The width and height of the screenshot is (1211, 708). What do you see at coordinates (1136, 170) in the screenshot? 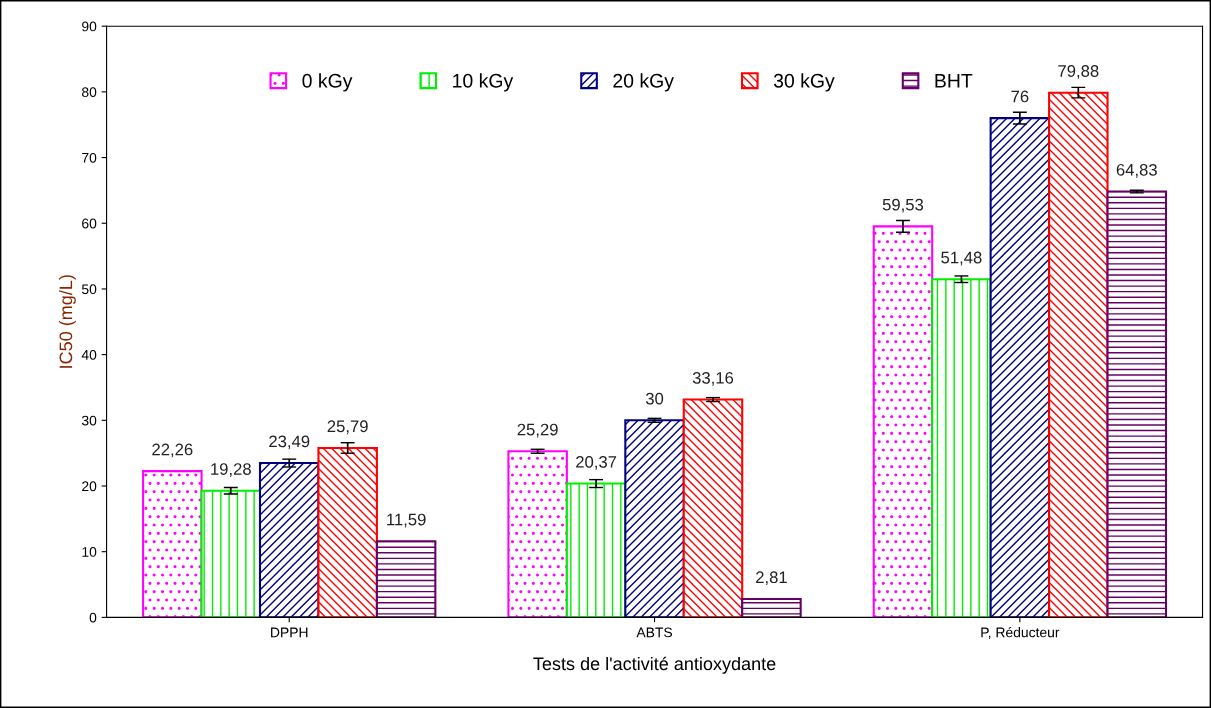
I see `data-label: 64,83` at bounding box center [1136, 170].